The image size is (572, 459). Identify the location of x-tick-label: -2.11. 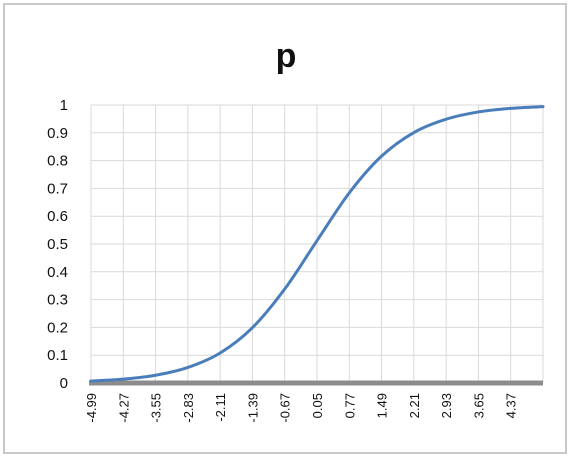
(220, 407).